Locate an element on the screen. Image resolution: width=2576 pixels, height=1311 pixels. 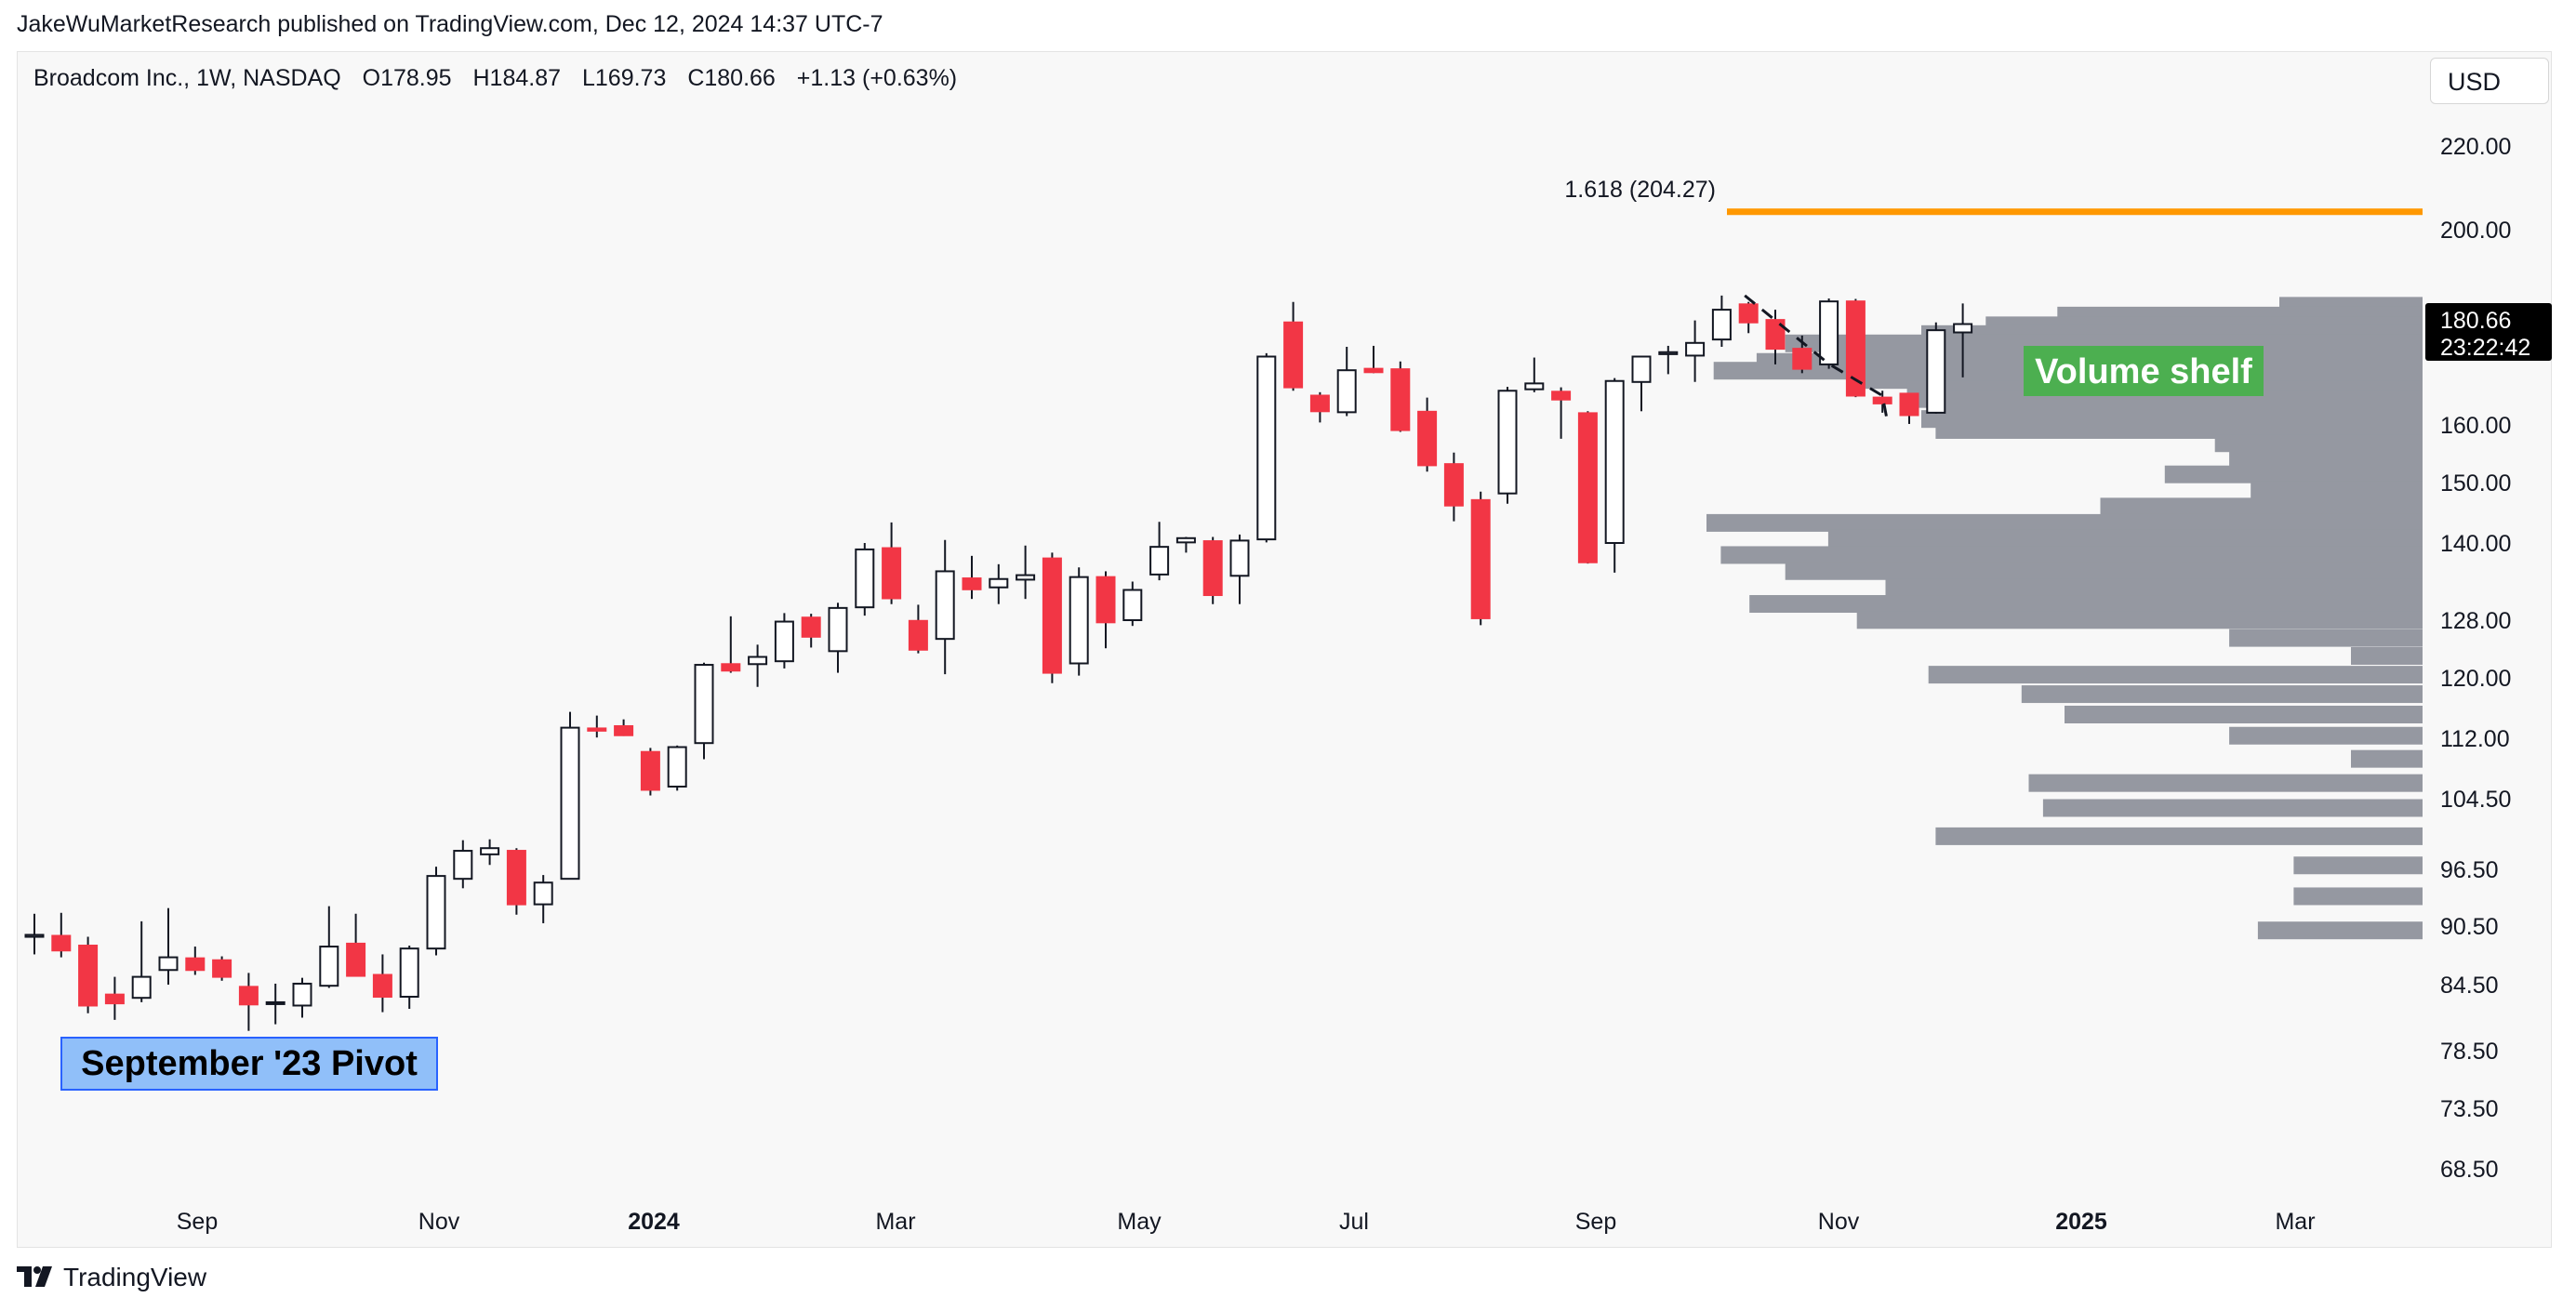
symbol-name: Broadcom Inc., 1W, NASDAQ is located at coordinates (187, 78).